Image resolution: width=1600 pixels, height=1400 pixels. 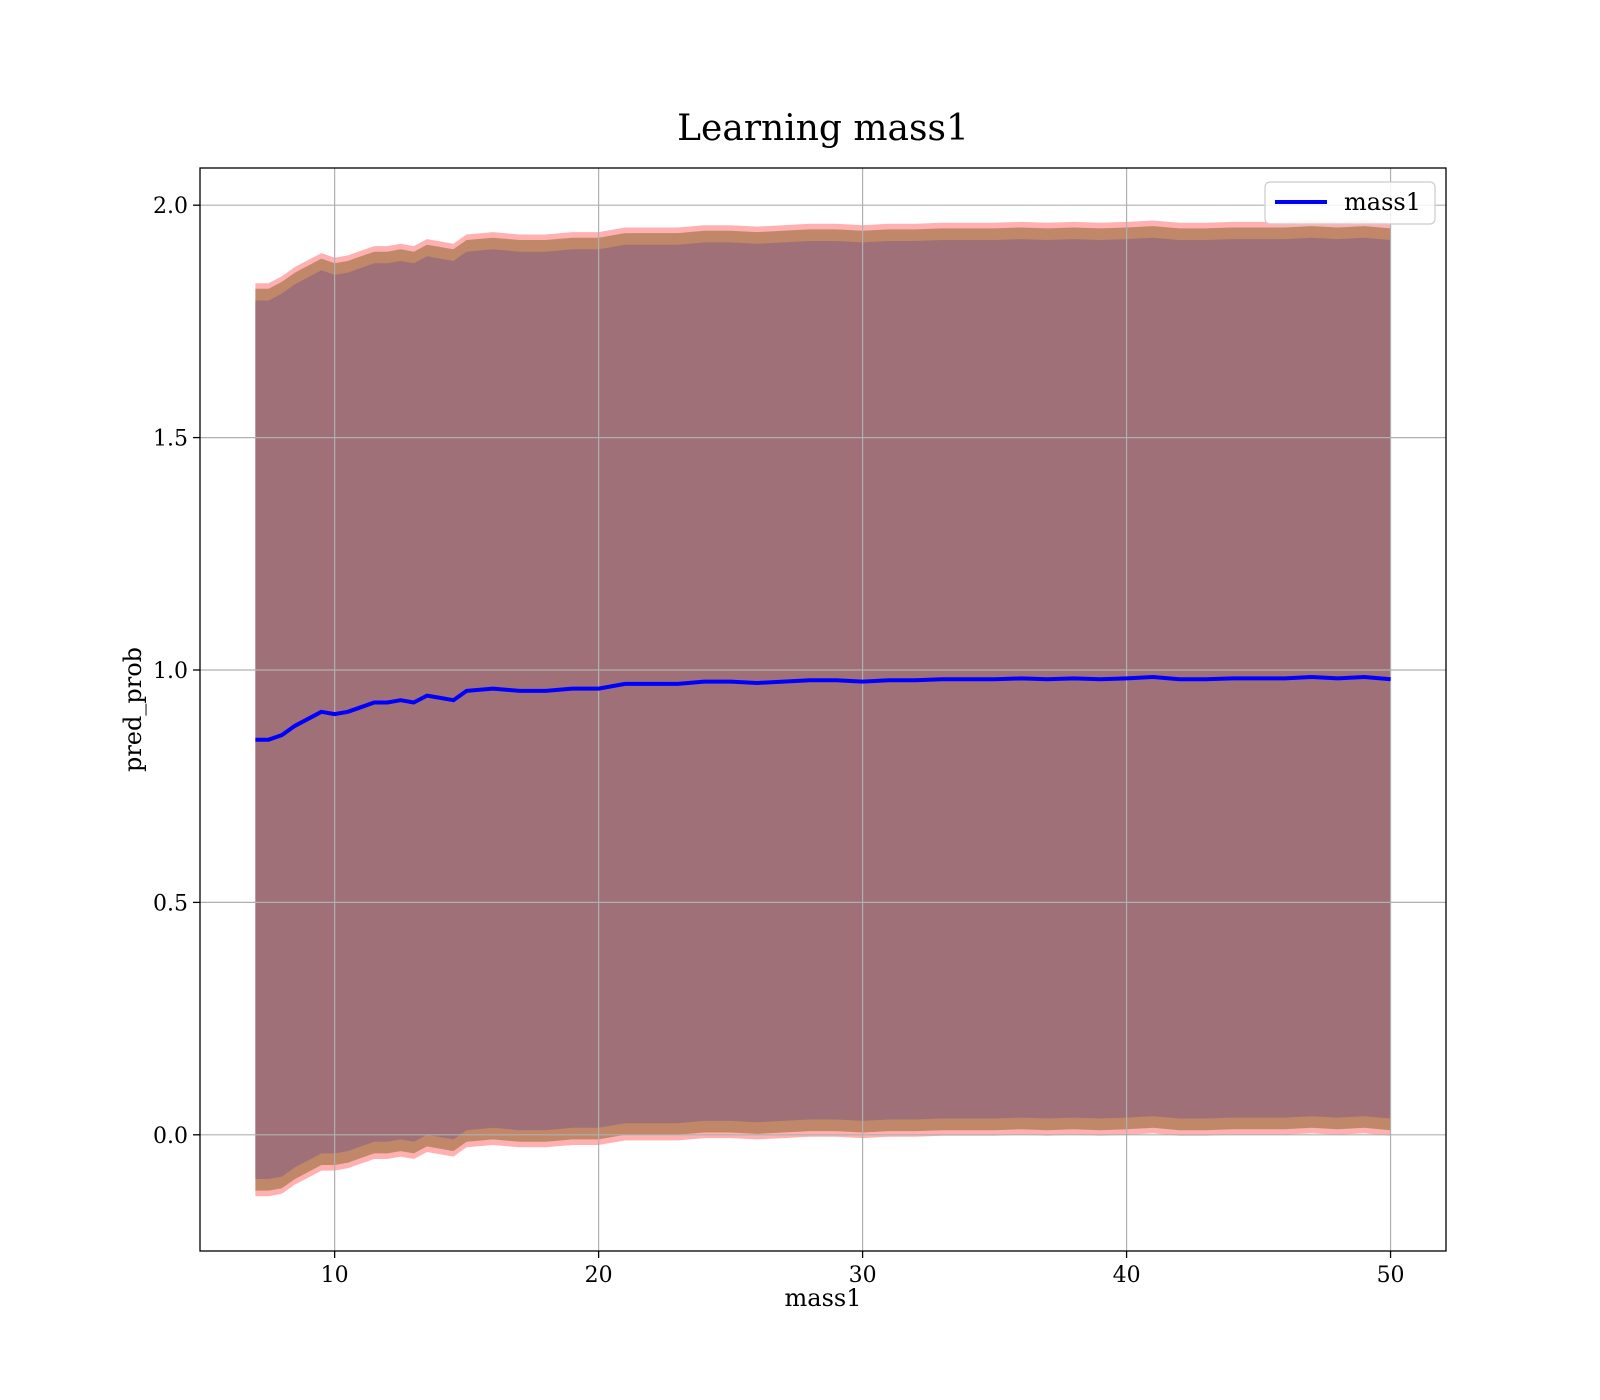 I want to click on y-tick-label: 0.0, so click(x=170, y=1136).